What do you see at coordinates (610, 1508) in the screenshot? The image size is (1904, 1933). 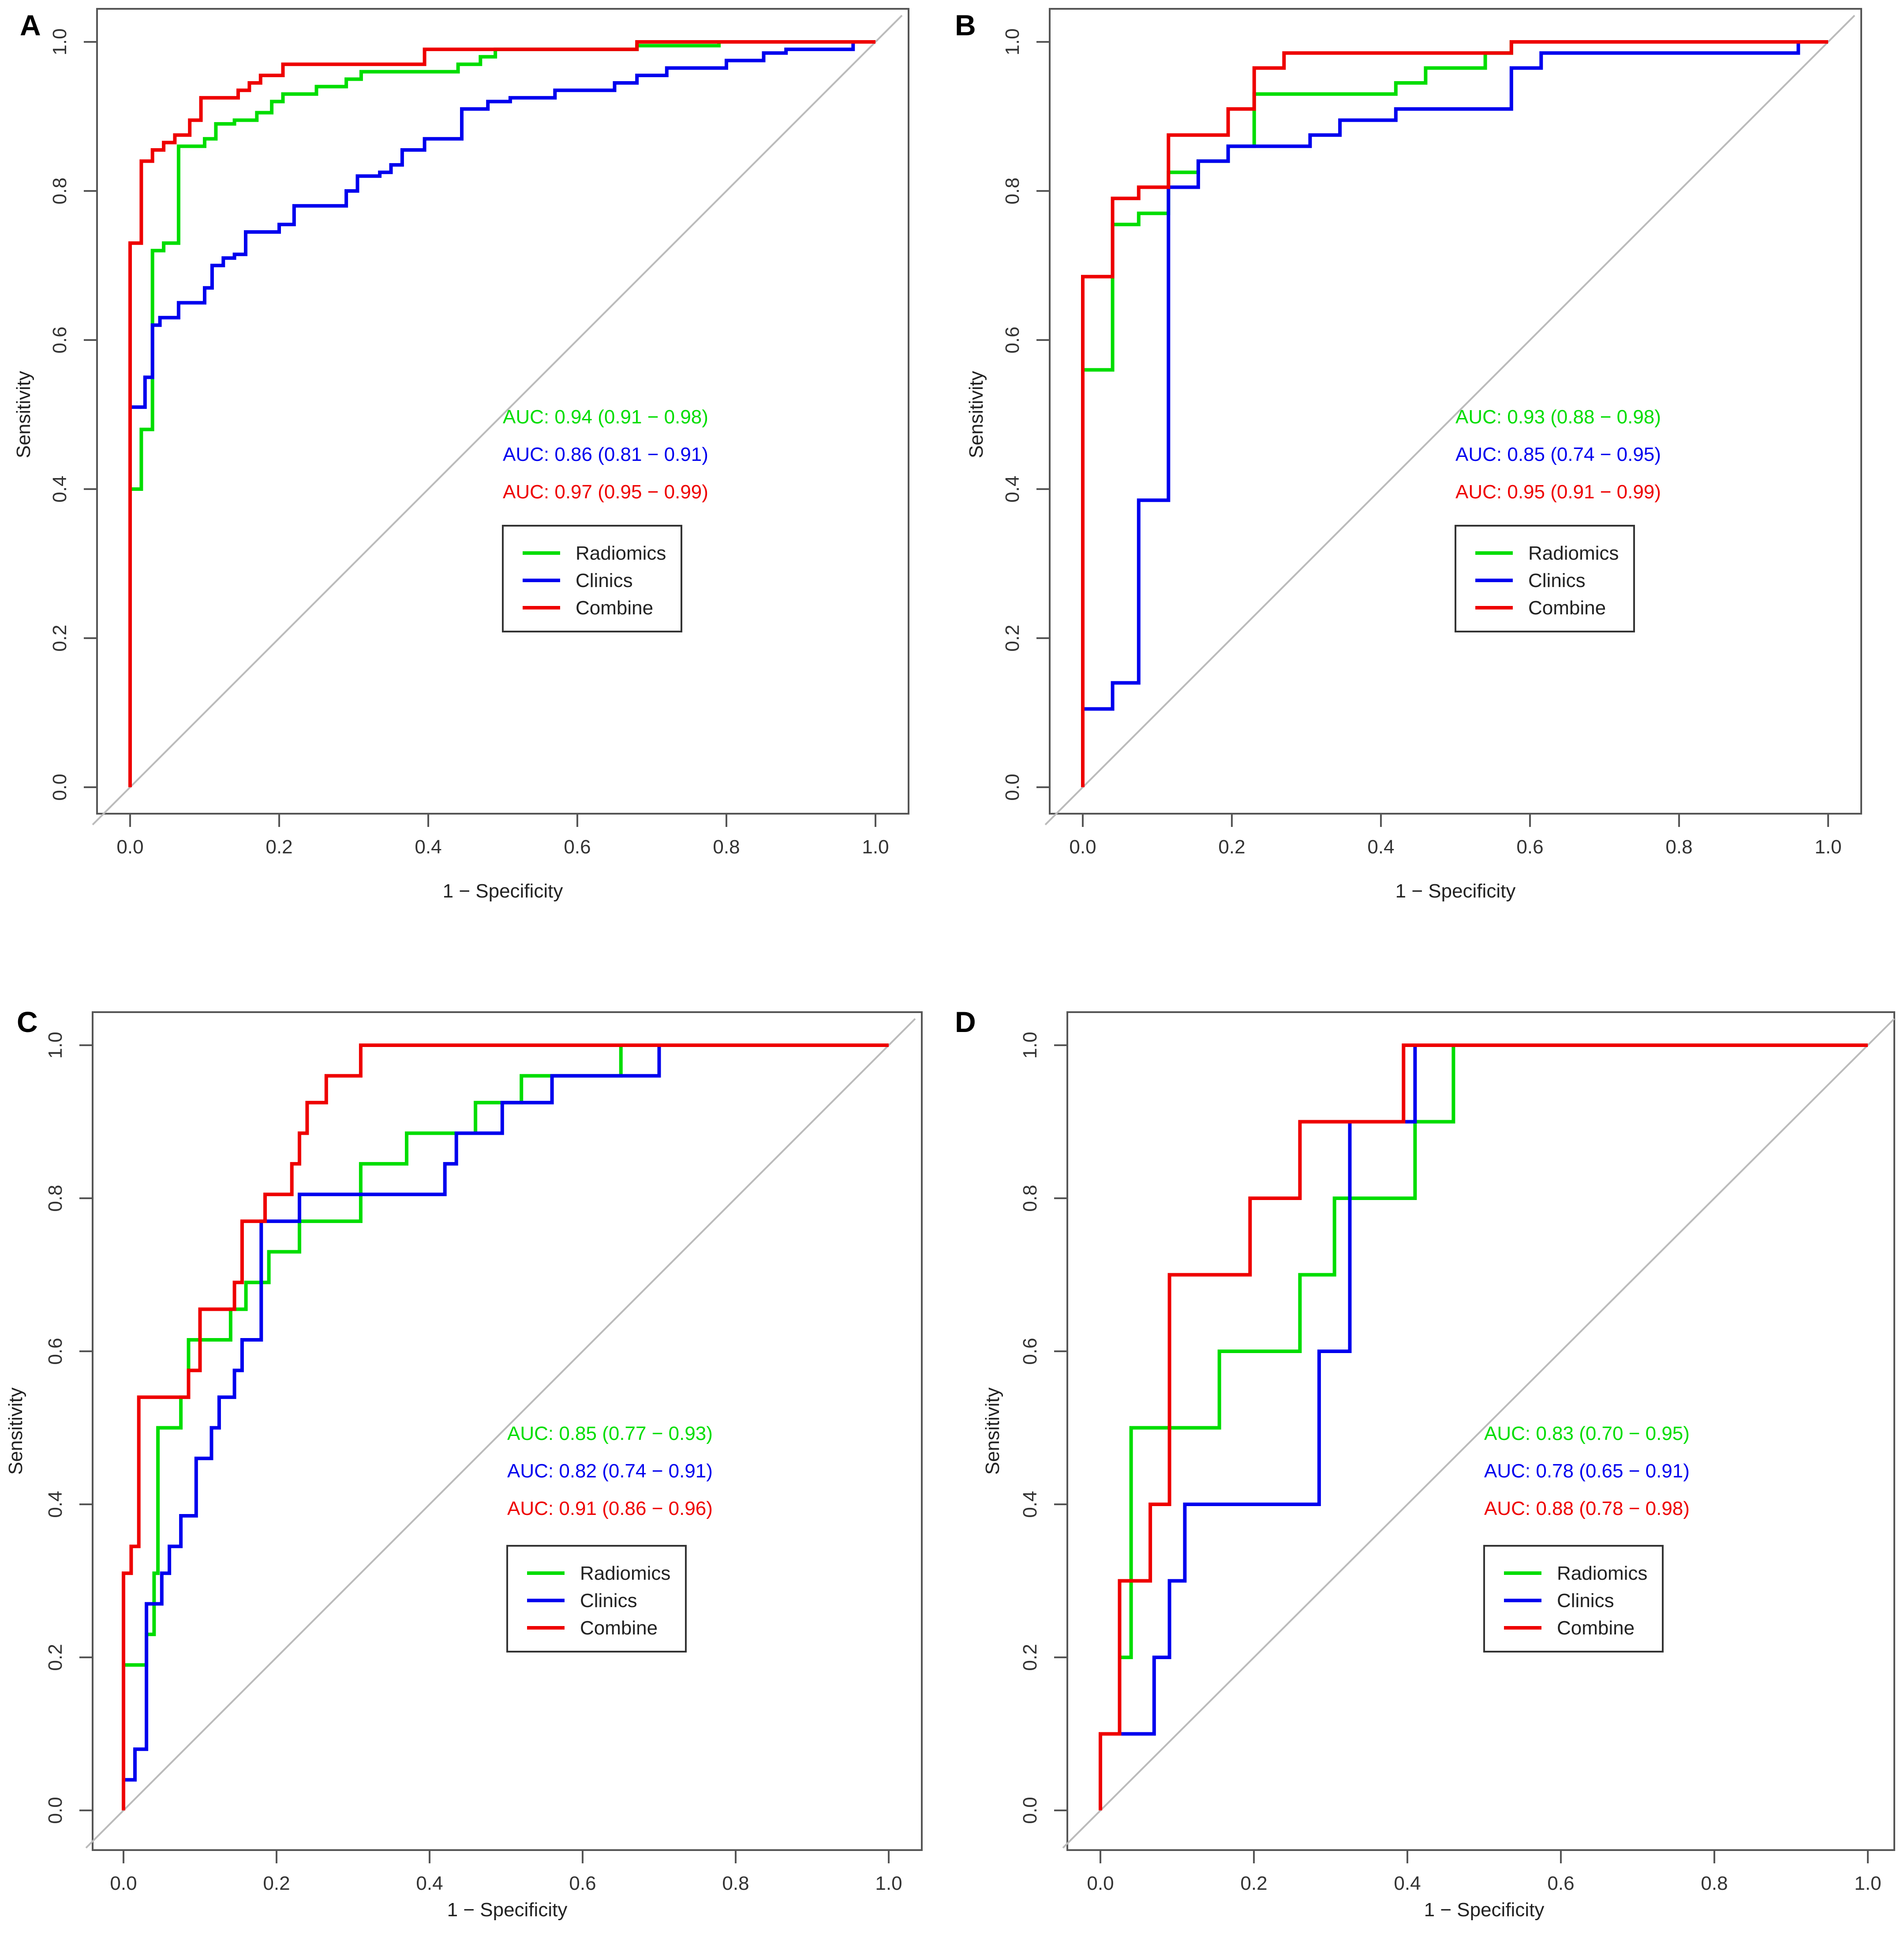 I see `auc-label-combine: AUC: 0.91 (0.86 − 0.96)` at bounding box center [610, 1508].